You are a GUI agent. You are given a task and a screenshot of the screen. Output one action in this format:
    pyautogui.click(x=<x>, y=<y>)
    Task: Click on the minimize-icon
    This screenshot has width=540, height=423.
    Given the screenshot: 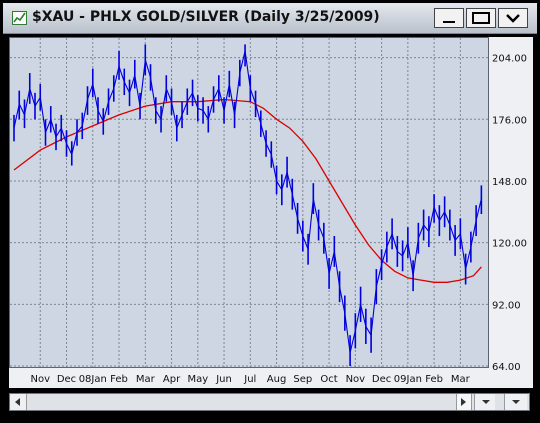 What is the action you would take?
    pyautogui.click(x=449, y=22)
    